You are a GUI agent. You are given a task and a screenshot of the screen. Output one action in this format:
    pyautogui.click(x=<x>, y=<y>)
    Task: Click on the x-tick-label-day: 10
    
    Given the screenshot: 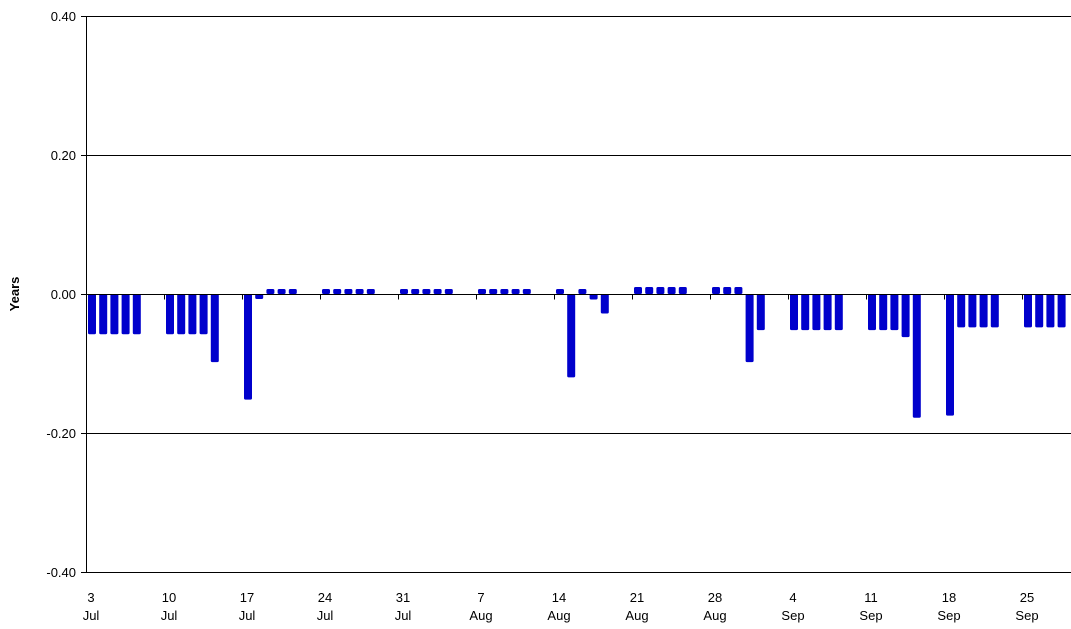 What is the action you would take?
    pyautogui.click(x=169, y=597)
    